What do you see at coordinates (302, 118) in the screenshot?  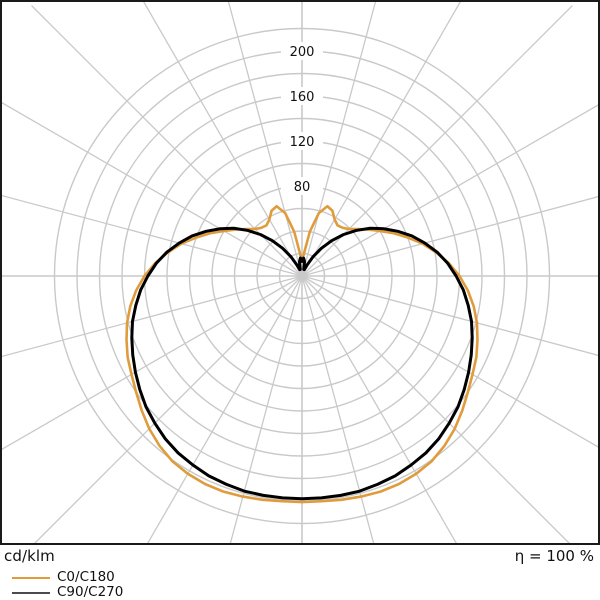 I see `radial-tick-labels: 80 120 160 200` at bounding box center [302, 118].